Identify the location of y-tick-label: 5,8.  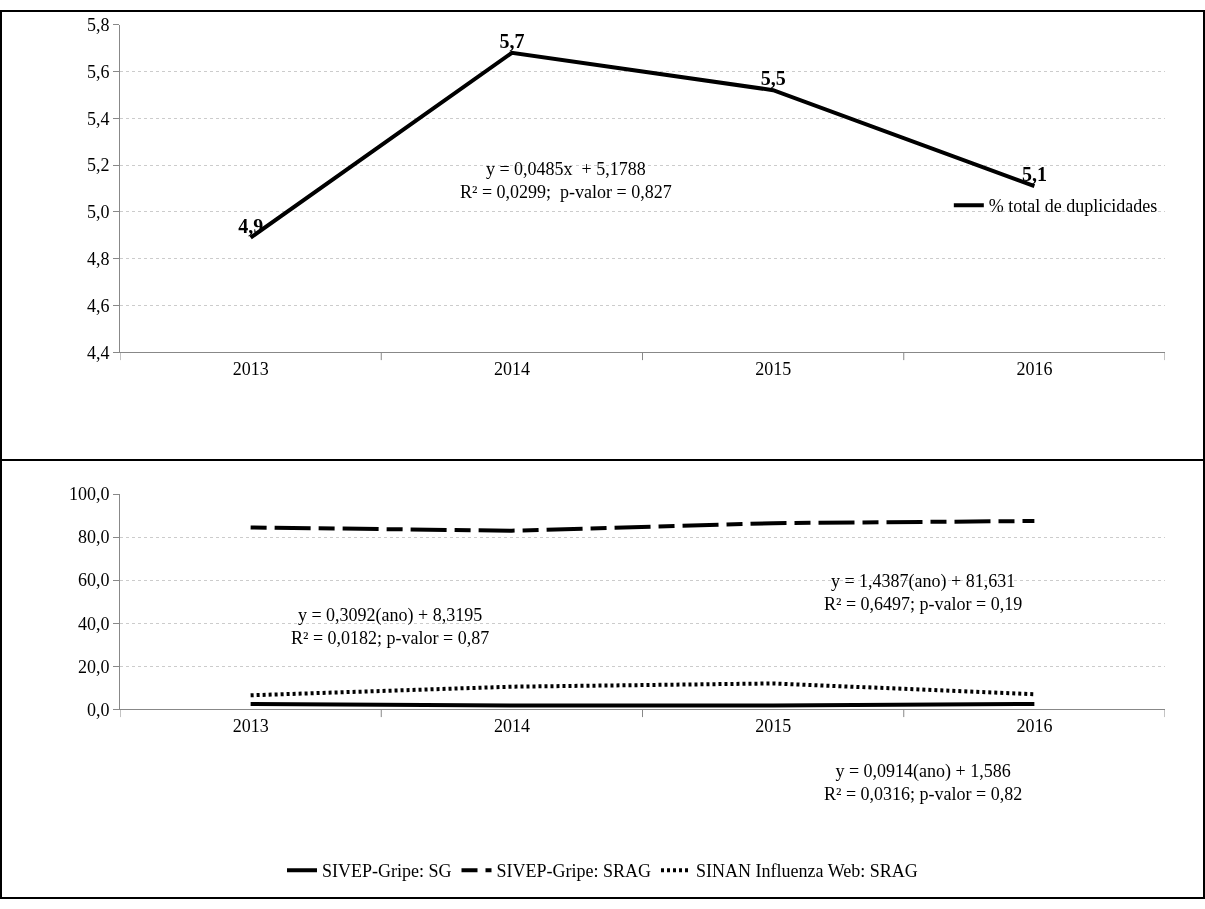
(98, 24).